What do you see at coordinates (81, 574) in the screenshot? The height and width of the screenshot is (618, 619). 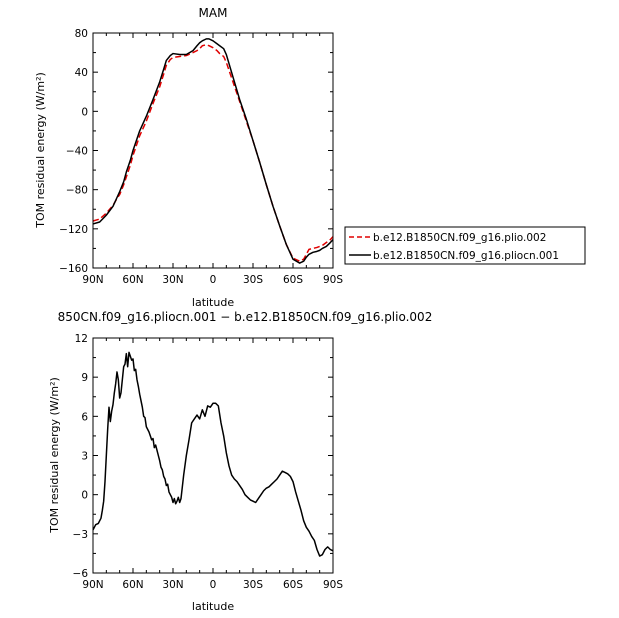 I see `y-tick-label: −6` at bounding box center [81, 574].